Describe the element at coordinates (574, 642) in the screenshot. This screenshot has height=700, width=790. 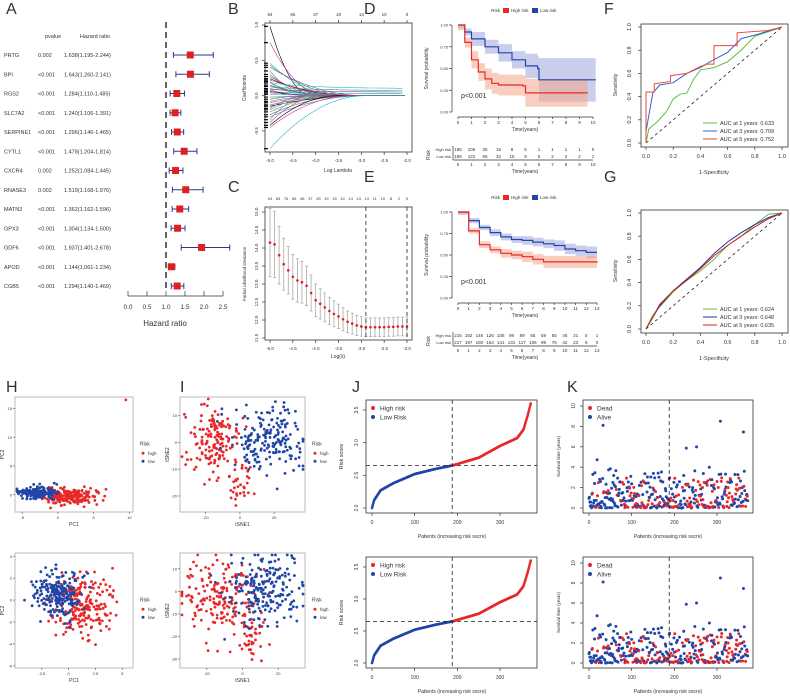
I see `y-tick-label: 2` at that location.